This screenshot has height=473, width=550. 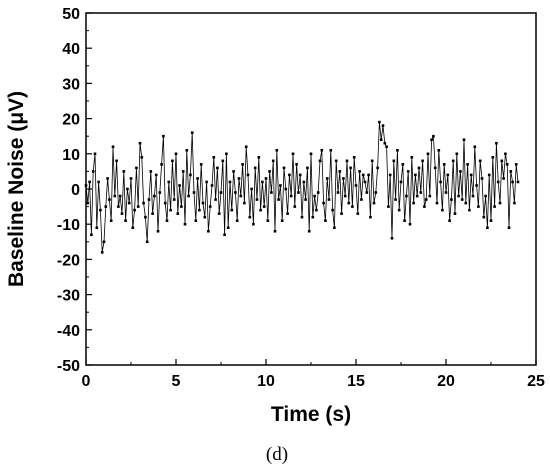 What do you see at coordinates (68, 260) in the screenshot?
I see `y-tick-label: -20` at bounding box center [68, 260].